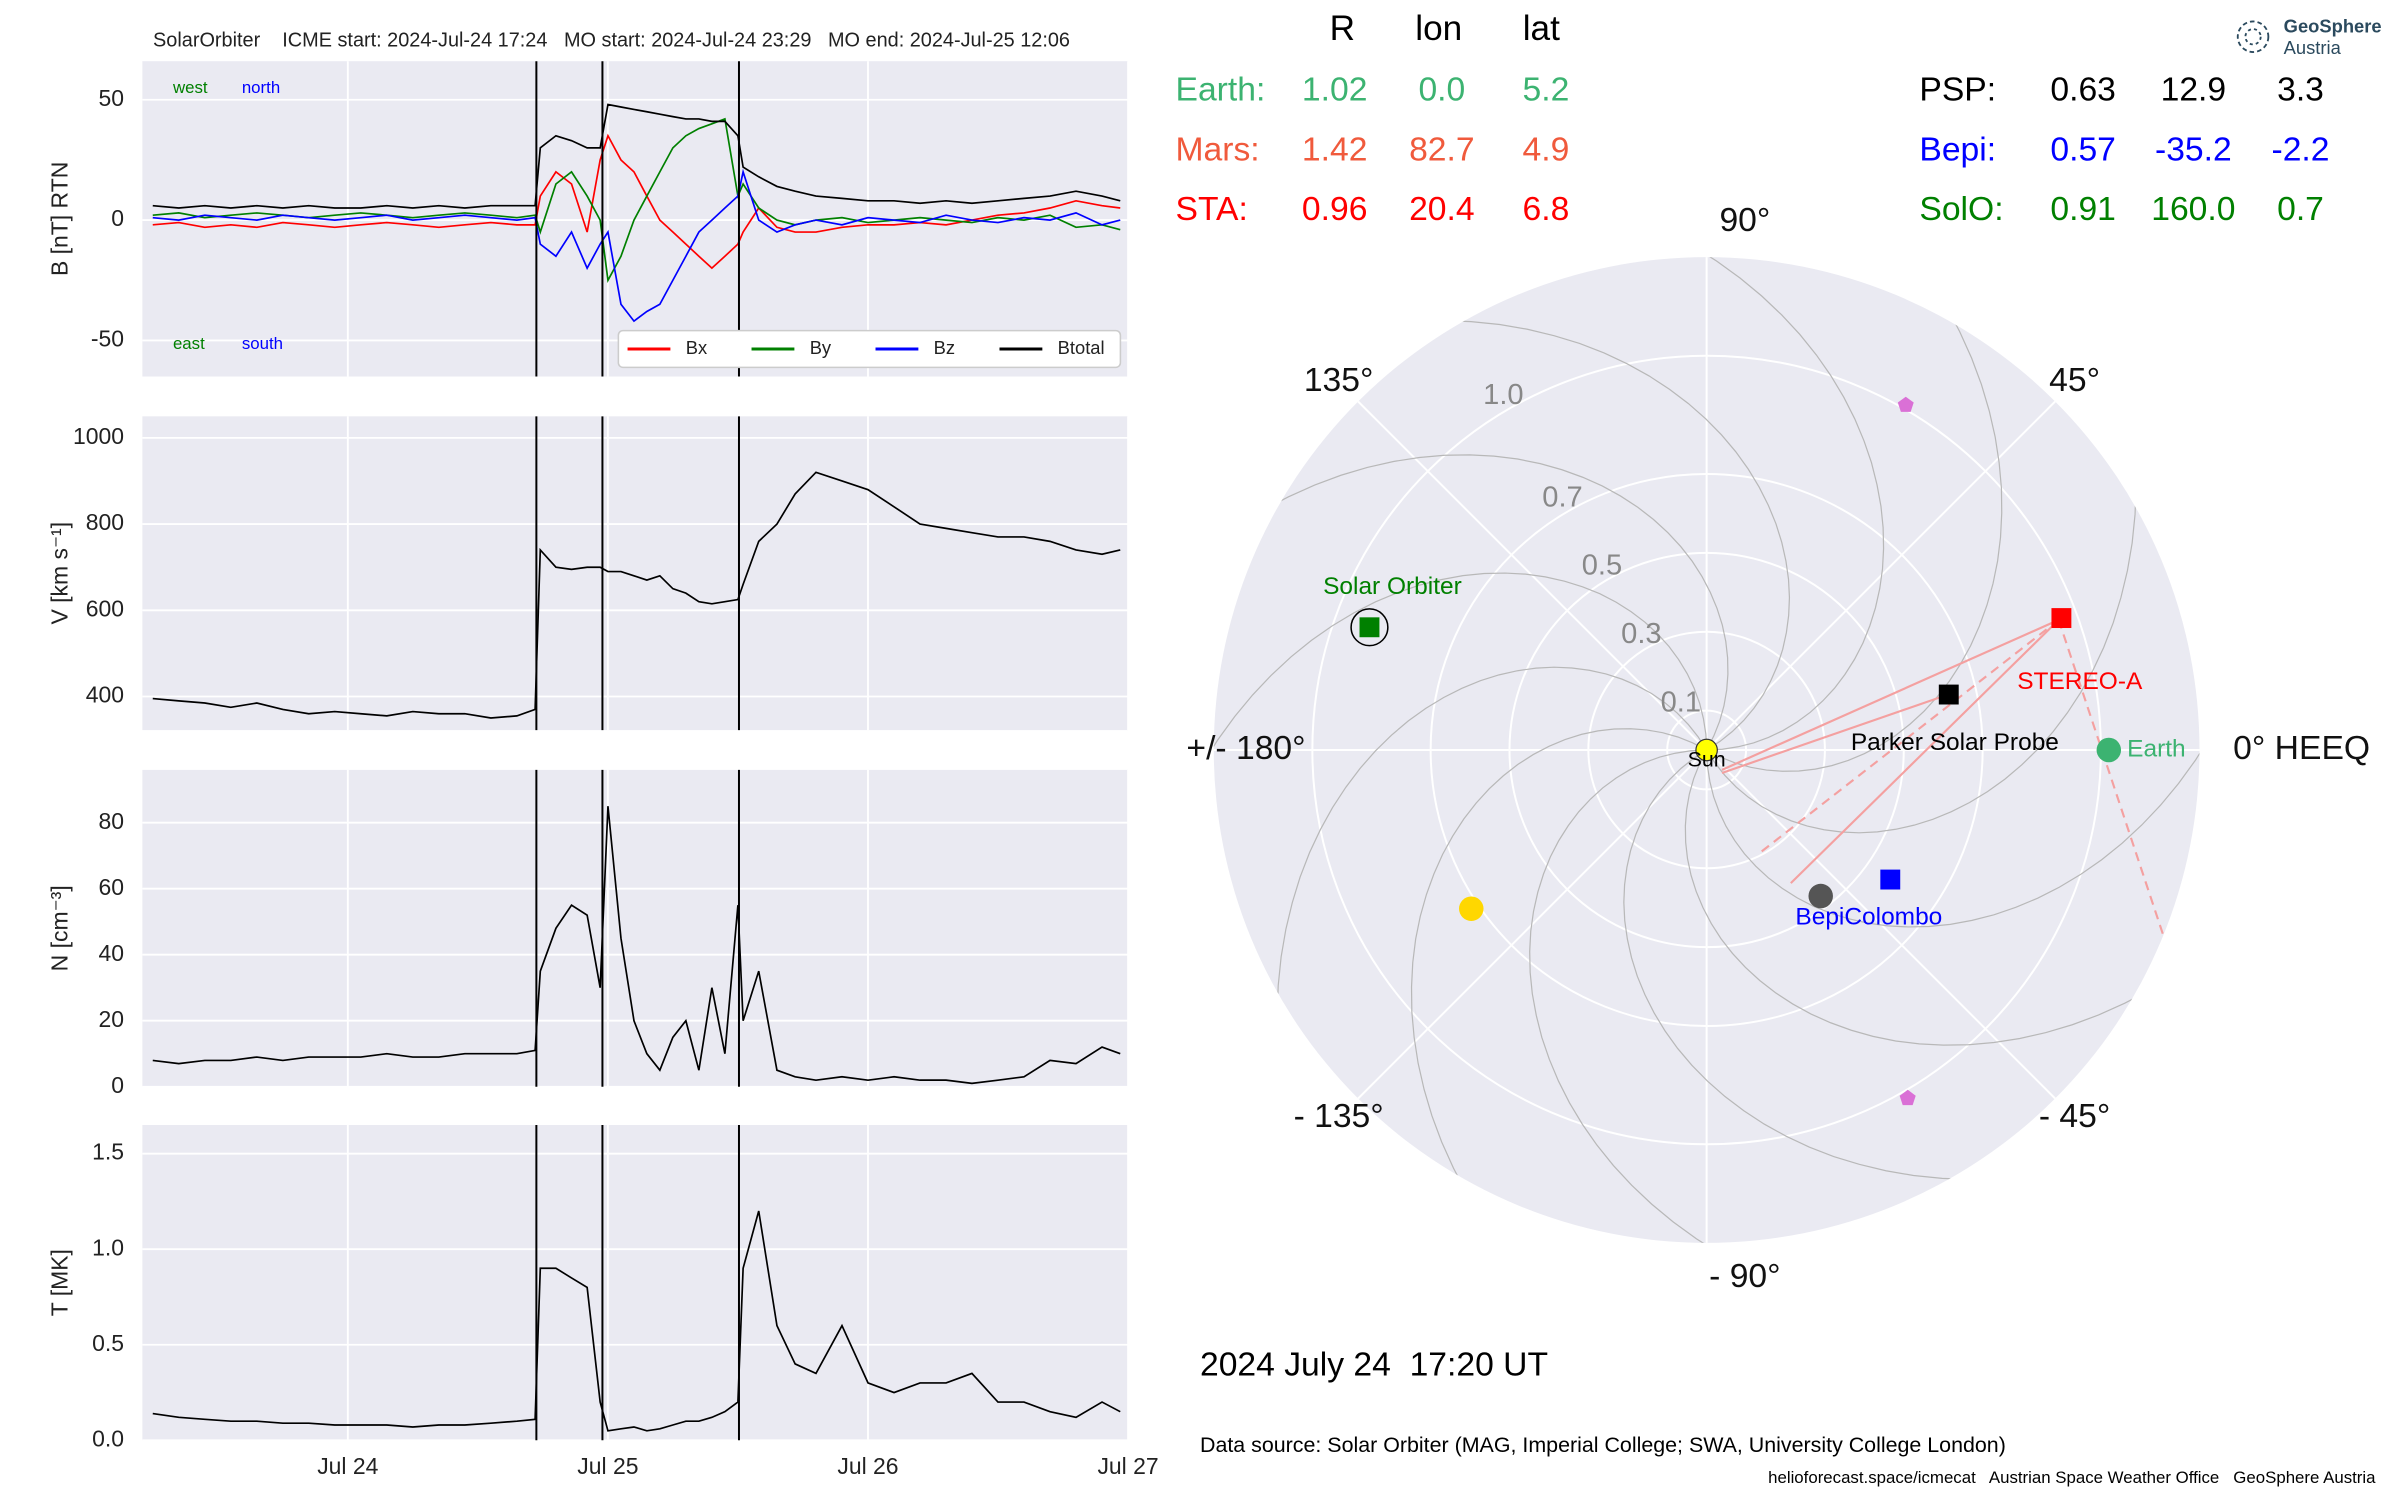 The image size is (2400, 1500). I want to click on y-tick-label: -50, so click(107, 338).